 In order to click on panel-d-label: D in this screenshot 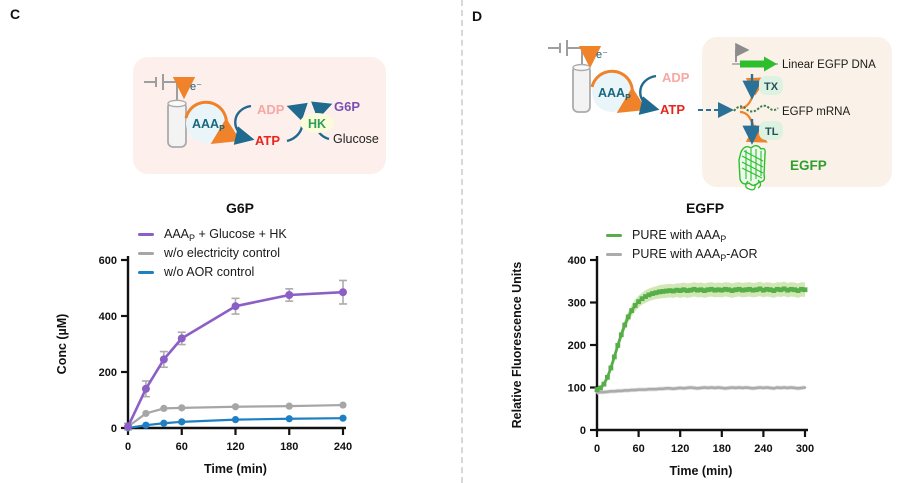, I will do `click(477, 16)`.